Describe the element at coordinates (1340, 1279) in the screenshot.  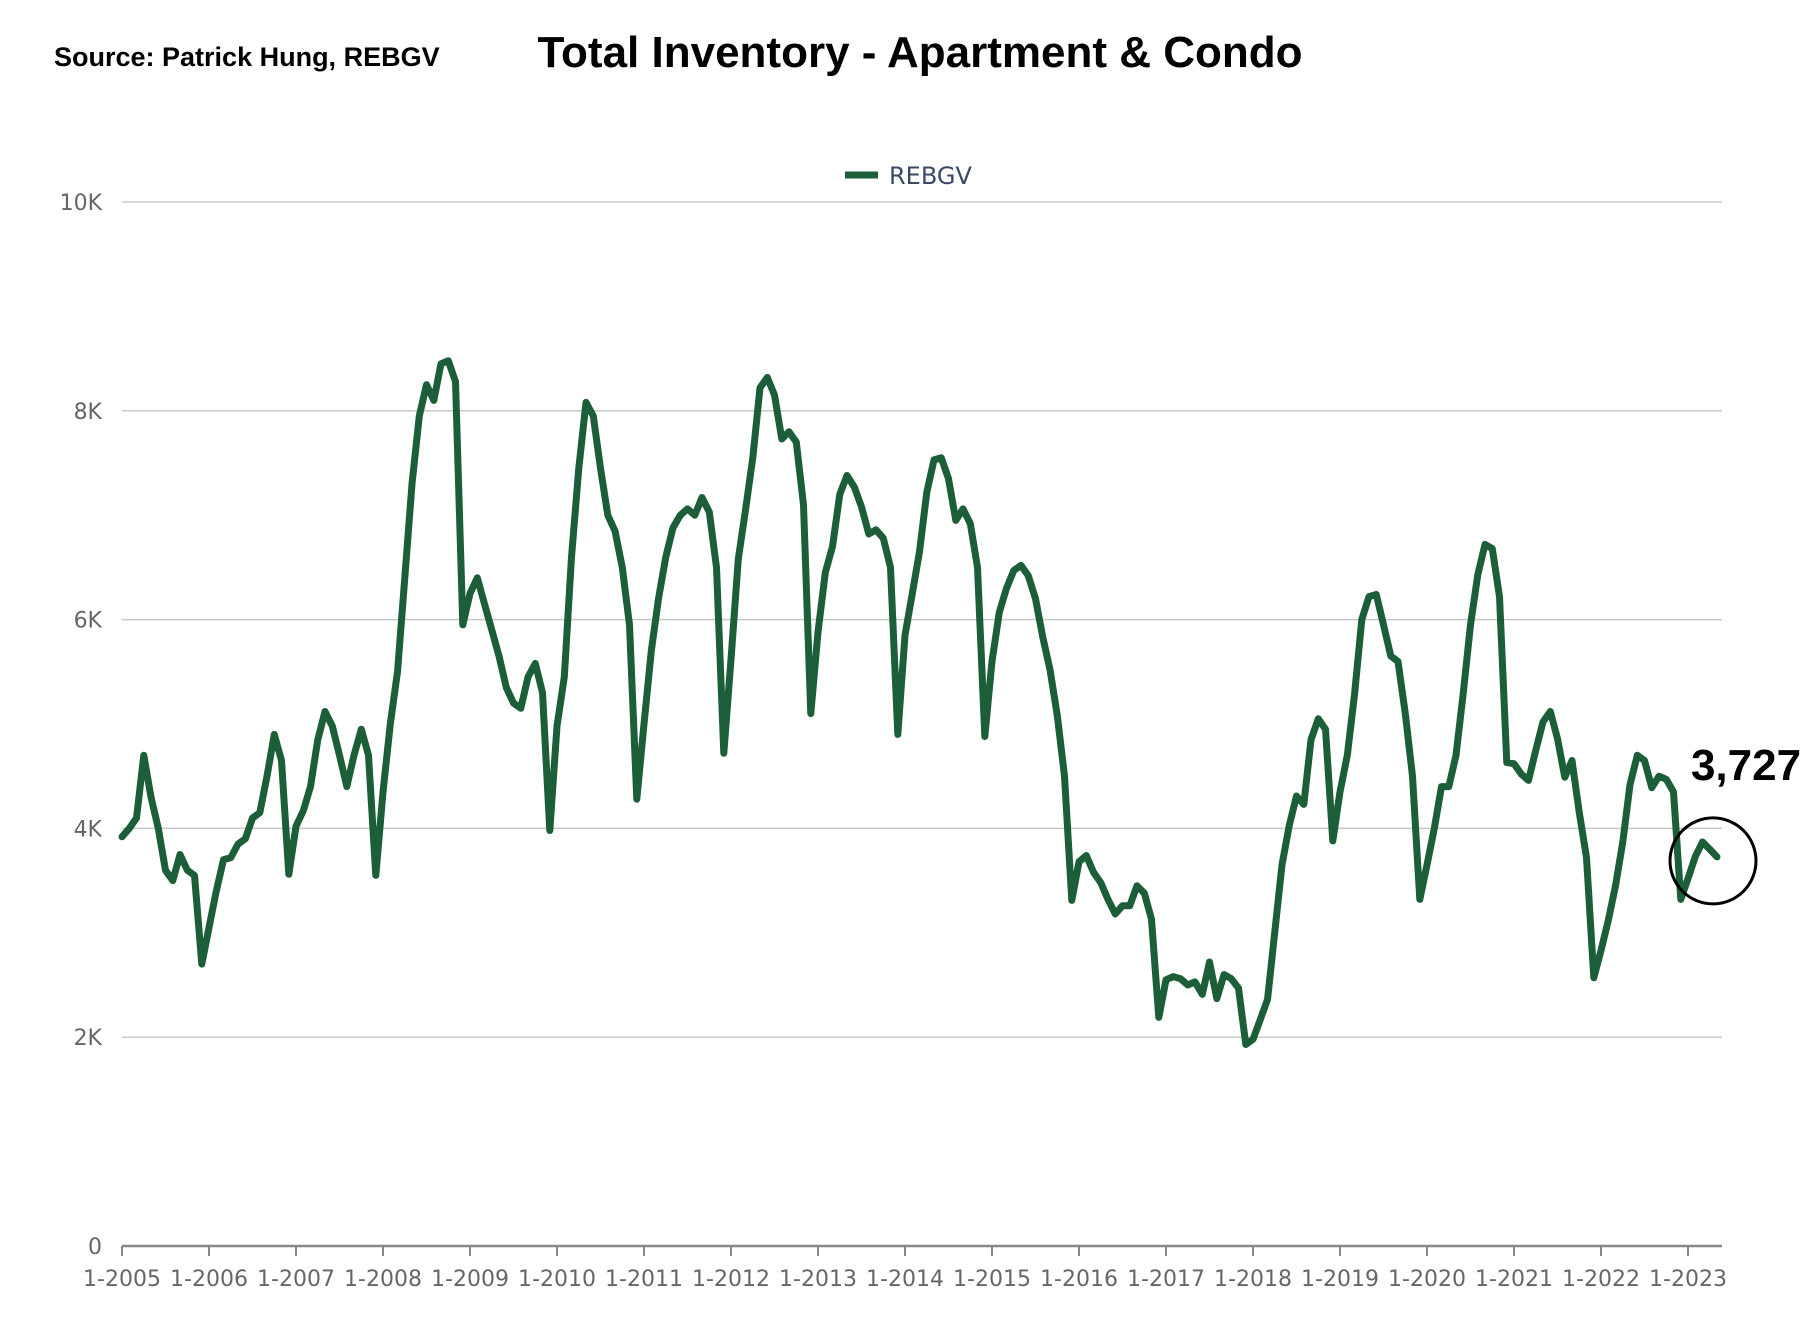
I see `x-tick-label: 1-2019` at that location.